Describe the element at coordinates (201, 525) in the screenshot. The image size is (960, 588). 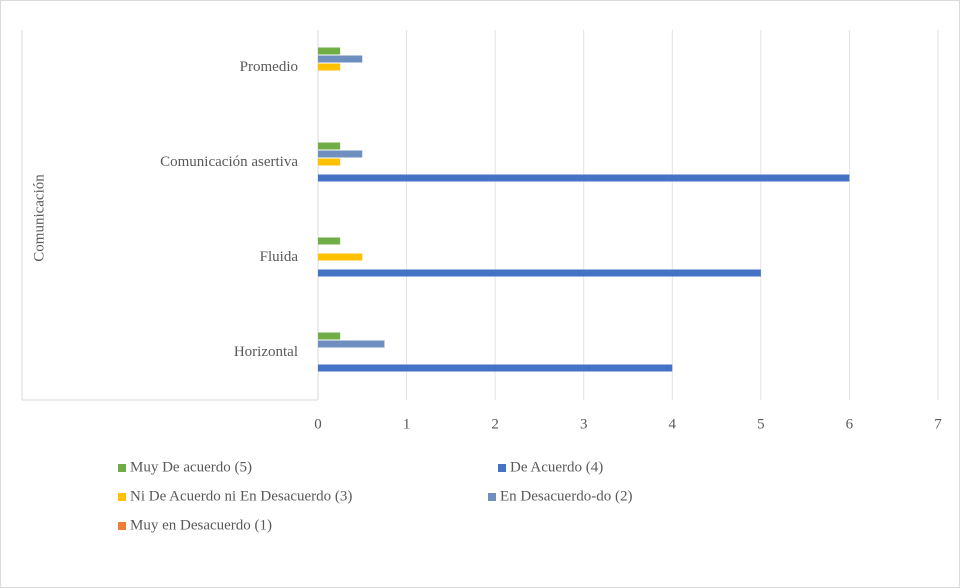
I see `legend-label: Muy en Desacuerdo (1)` at that location.